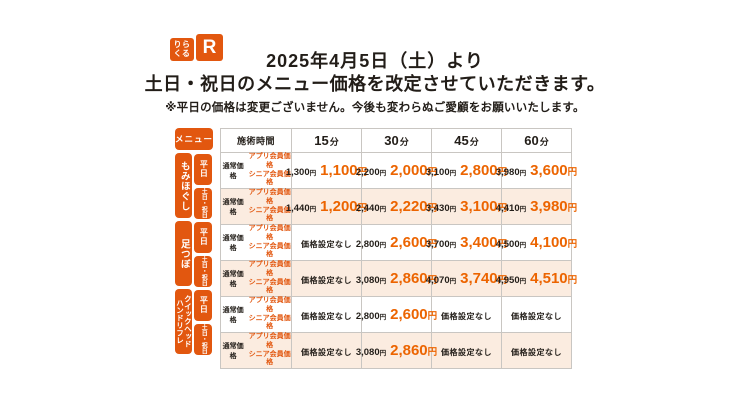 The image size is (750, 400). What do you see at coordinates (344, 206) in the screenshot?
I see `member-price: 1,200円` at bounding box center [344, 206].